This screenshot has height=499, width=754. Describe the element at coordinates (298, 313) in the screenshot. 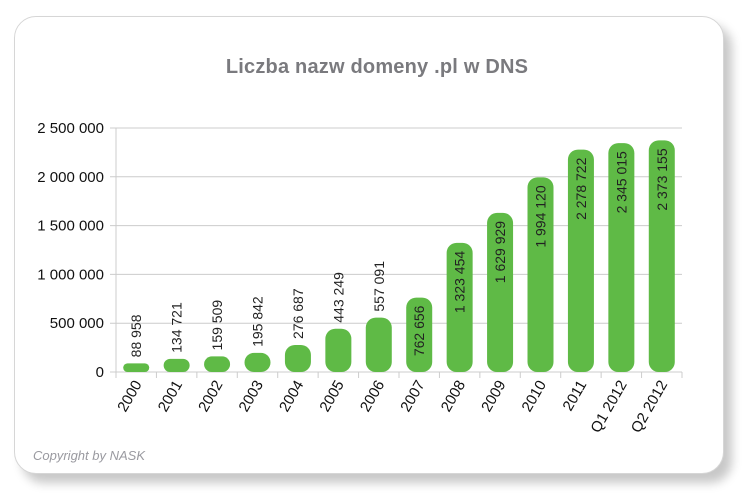

I see `bar-value-label: 276 687` at that location.